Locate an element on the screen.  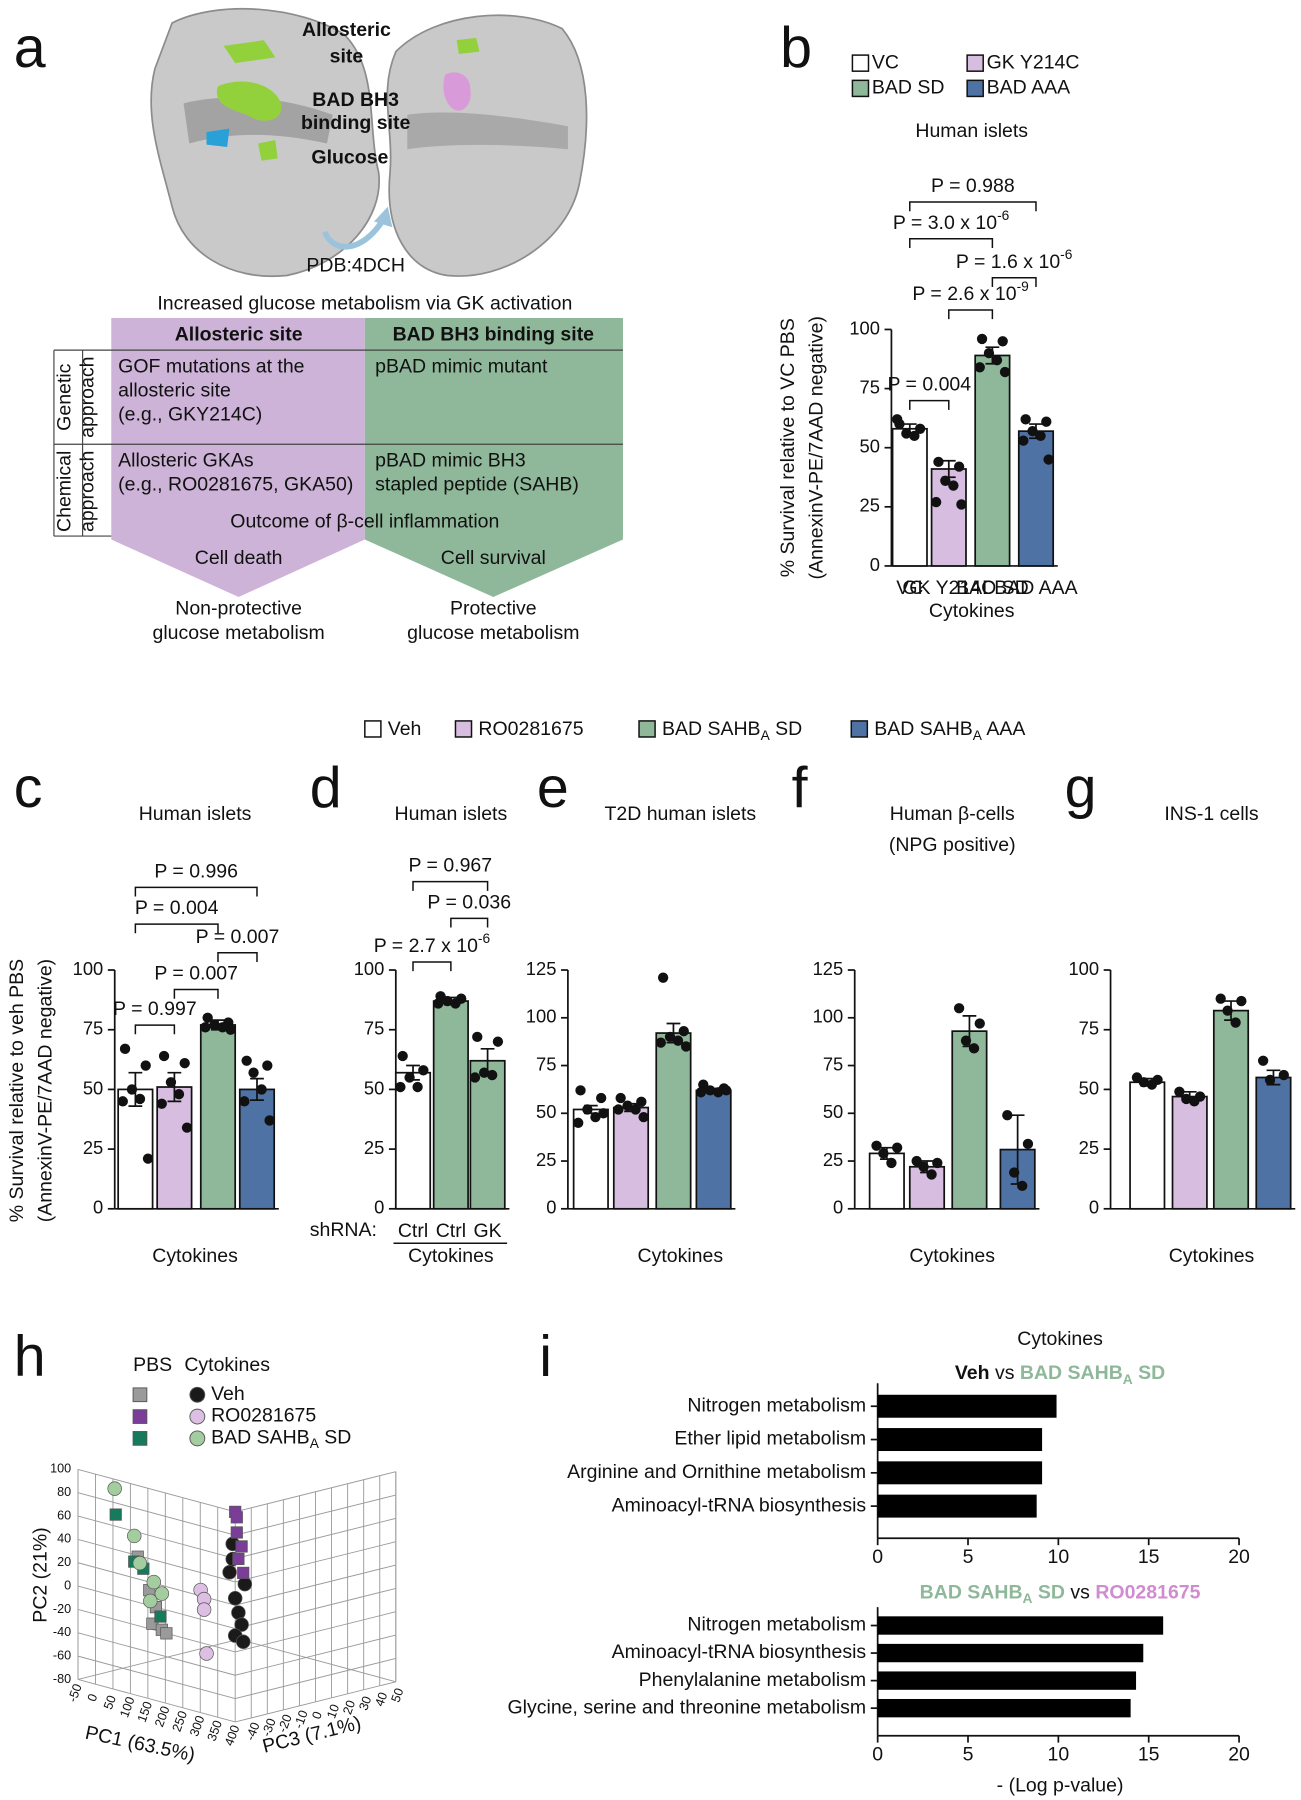
y-axis-label: % Survival relative to VC PBS is located at coordinates (788, 447).